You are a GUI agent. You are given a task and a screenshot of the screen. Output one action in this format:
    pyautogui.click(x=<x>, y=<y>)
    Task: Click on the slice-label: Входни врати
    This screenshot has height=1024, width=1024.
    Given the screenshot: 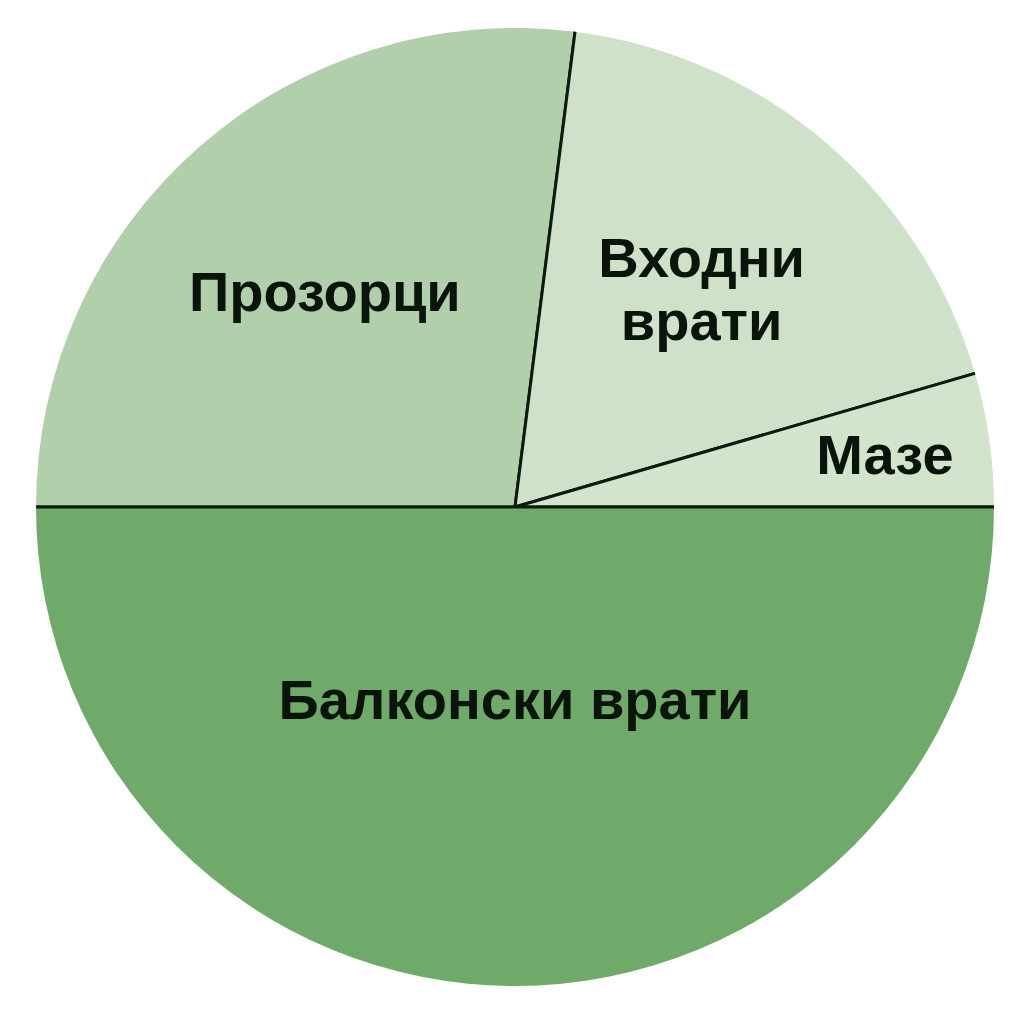 What is the action you would take?
    pyautogui.click(x=702, y=288)
    